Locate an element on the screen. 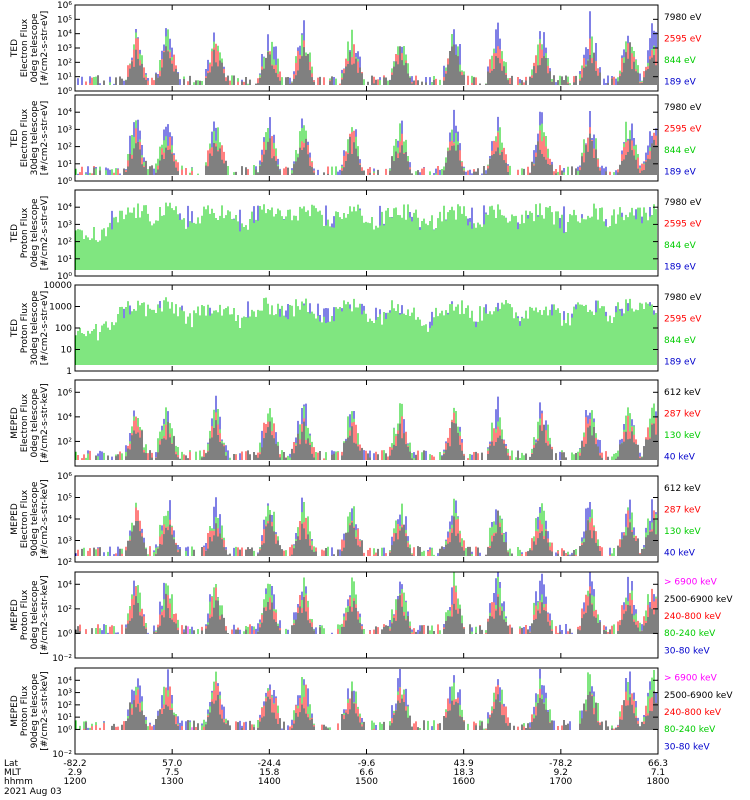 The width and height of the screenshot is (750, 800). legend-entry: 287 keV is located at coordinates (682, 414).